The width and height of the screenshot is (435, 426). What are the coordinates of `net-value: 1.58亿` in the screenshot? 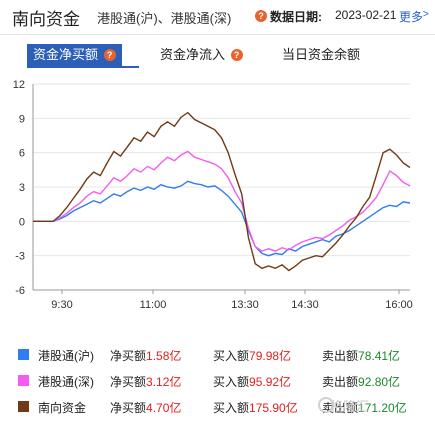 It's located at (164, 356).